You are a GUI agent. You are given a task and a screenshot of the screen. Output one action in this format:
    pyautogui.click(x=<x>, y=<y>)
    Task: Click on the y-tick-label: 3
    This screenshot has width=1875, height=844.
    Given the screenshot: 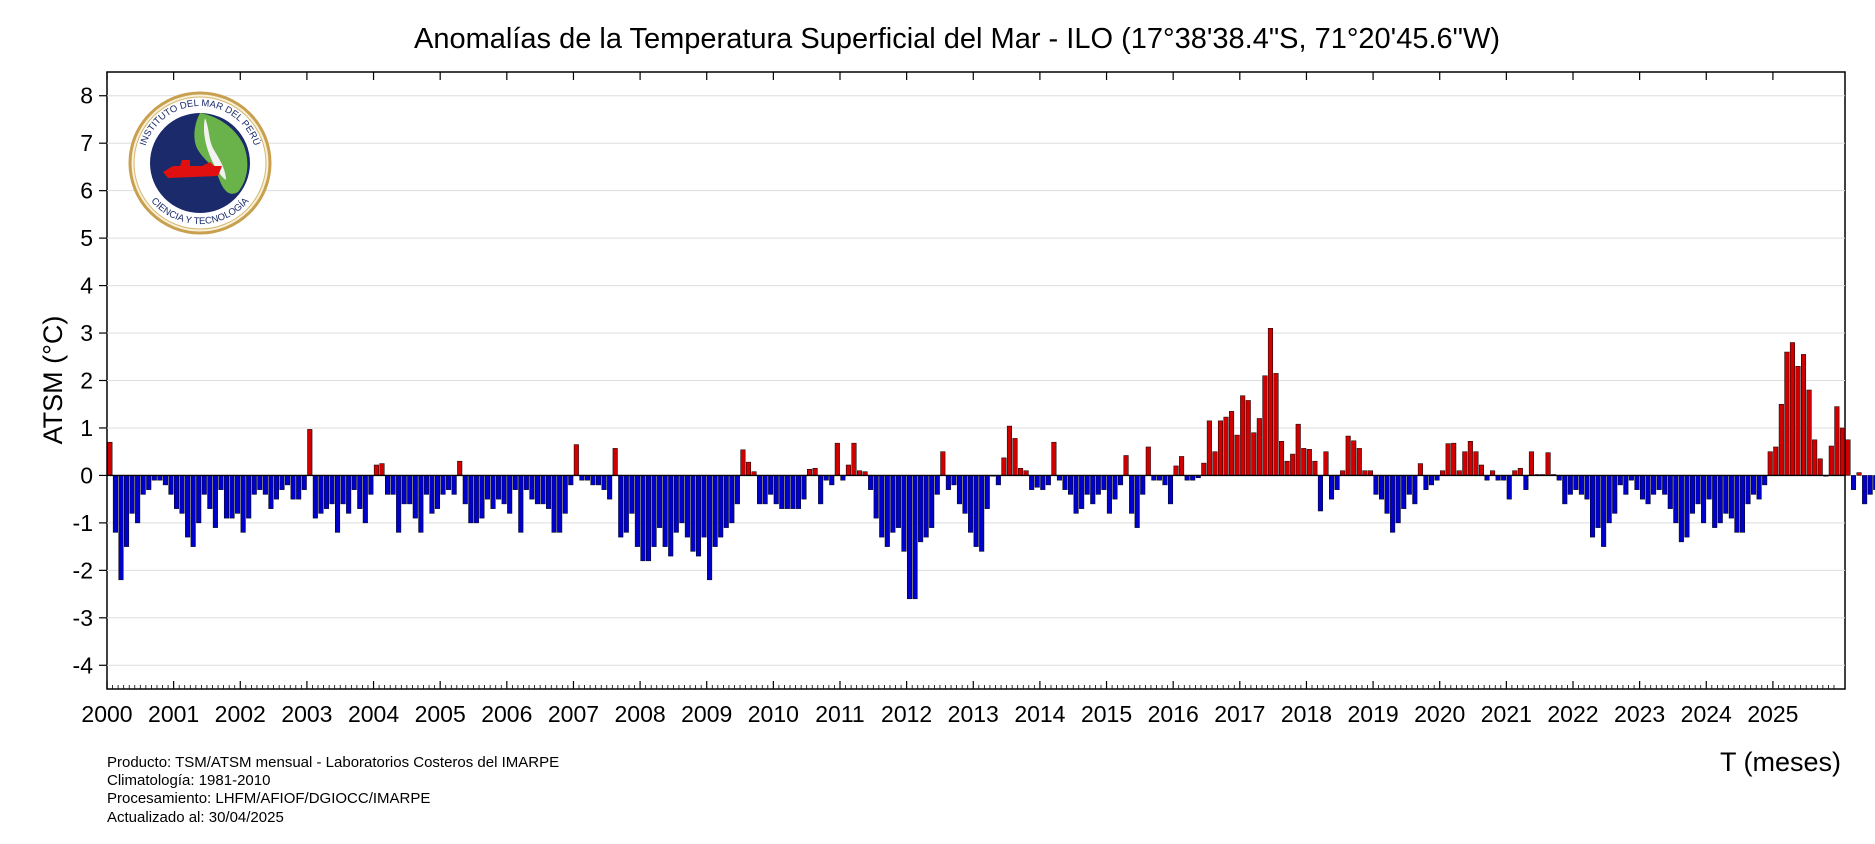 What is the action you would take?
    pyautogui.click(x=86, y=333)
    